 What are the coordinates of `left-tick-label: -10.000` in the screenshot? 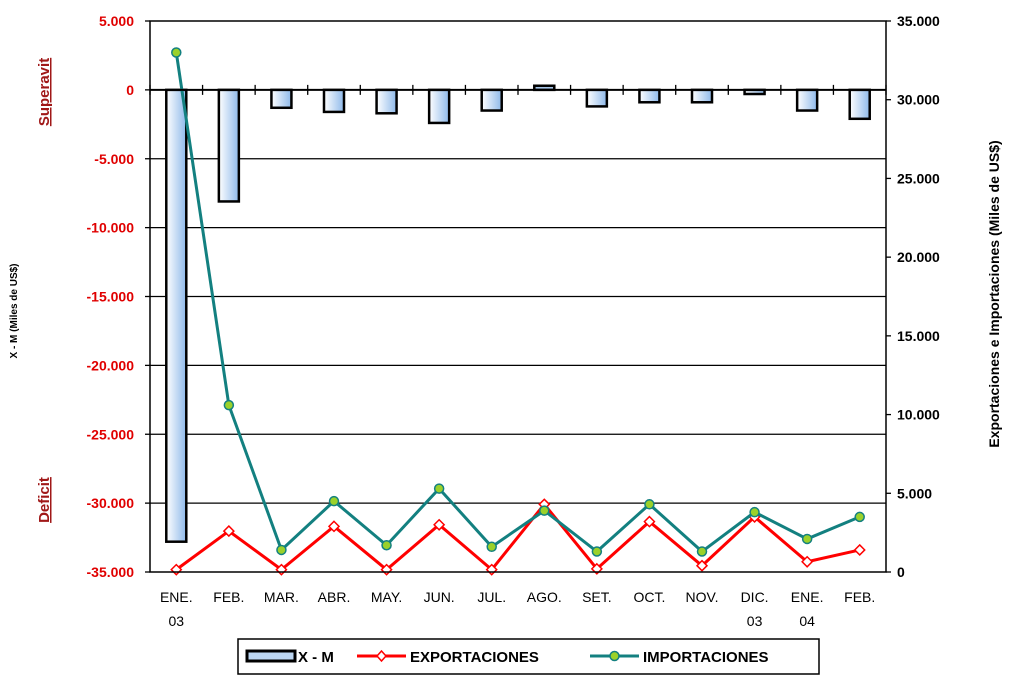 It's located at (111, 228).